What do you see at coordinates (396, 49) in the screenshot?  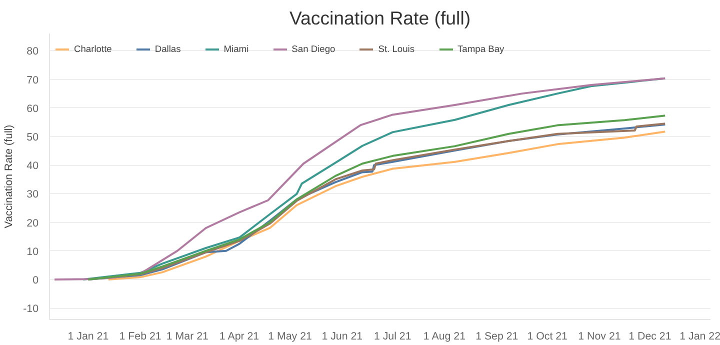 I see `legend-label: St. Louis` at bounding box center [396, 49].